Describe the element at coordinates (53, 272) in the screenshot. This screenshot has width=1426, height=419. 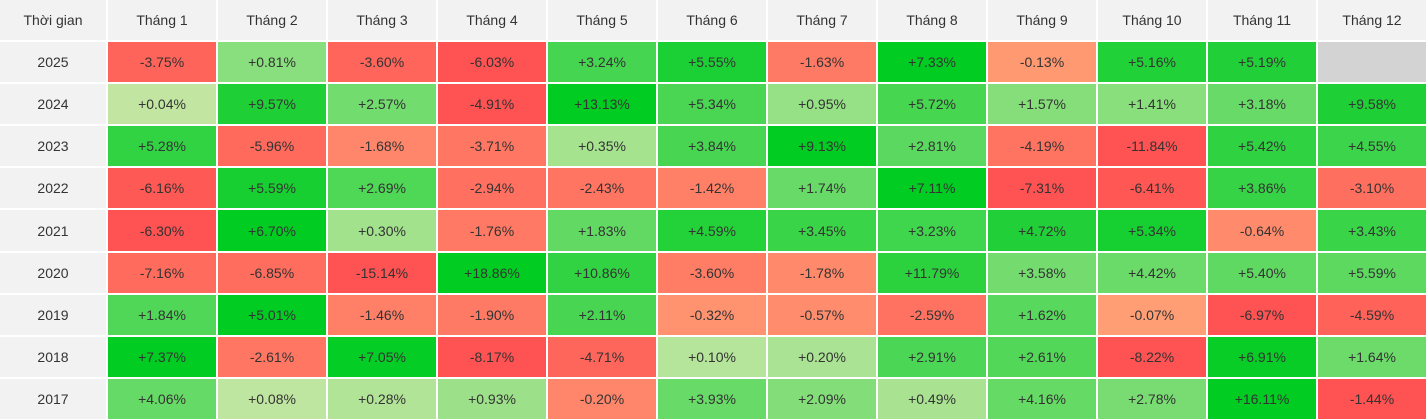
I see `row-header: 2020` at that location.